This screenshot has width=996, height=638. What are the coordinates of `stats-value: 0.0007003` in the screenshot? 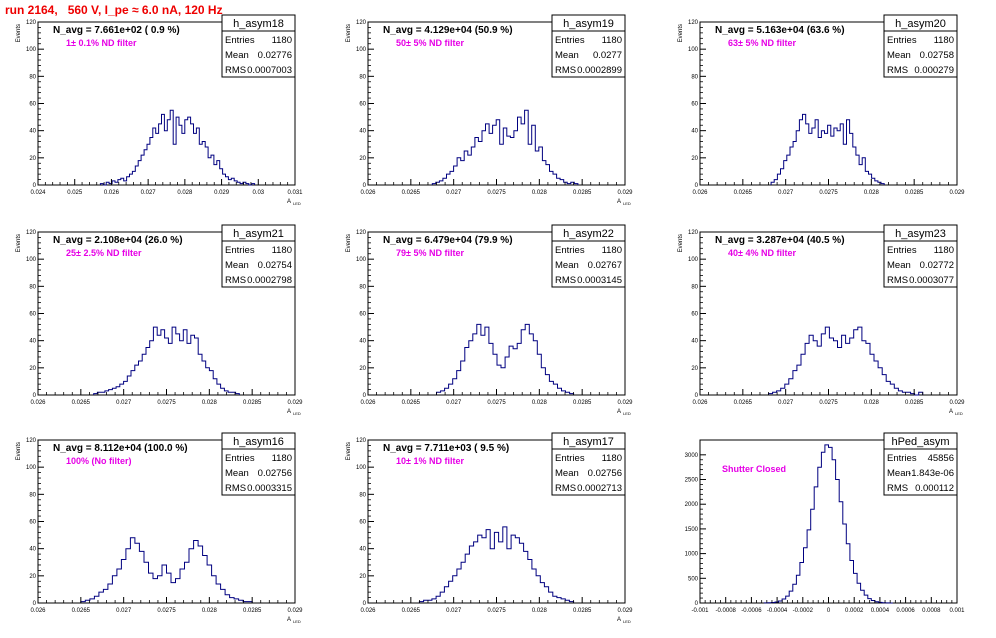 It's located at (269, 70).